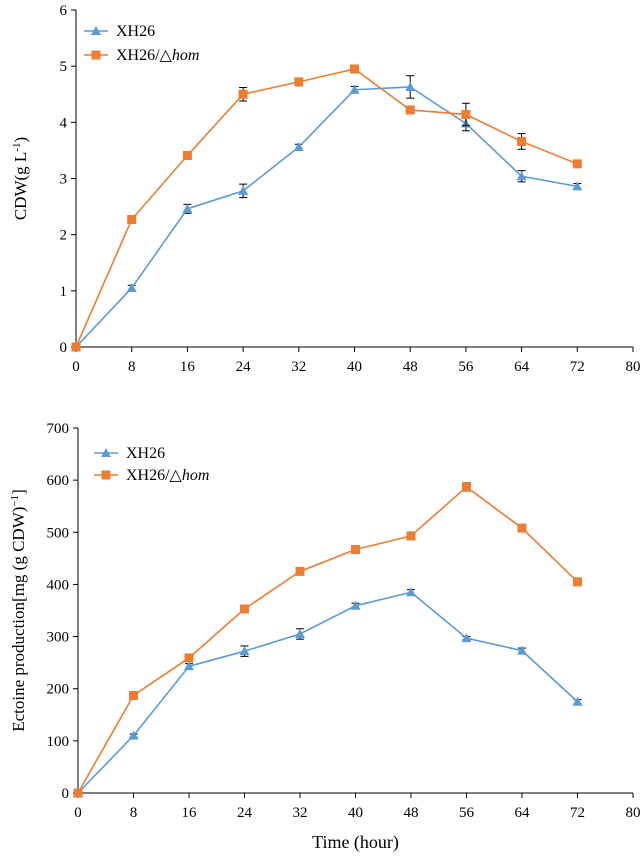 The width and height of the screenshot is (644, 857). Describe the element at coordinates (15, 501) in the screenshot. I see `y-axis-label-superscript: −1` at that location.